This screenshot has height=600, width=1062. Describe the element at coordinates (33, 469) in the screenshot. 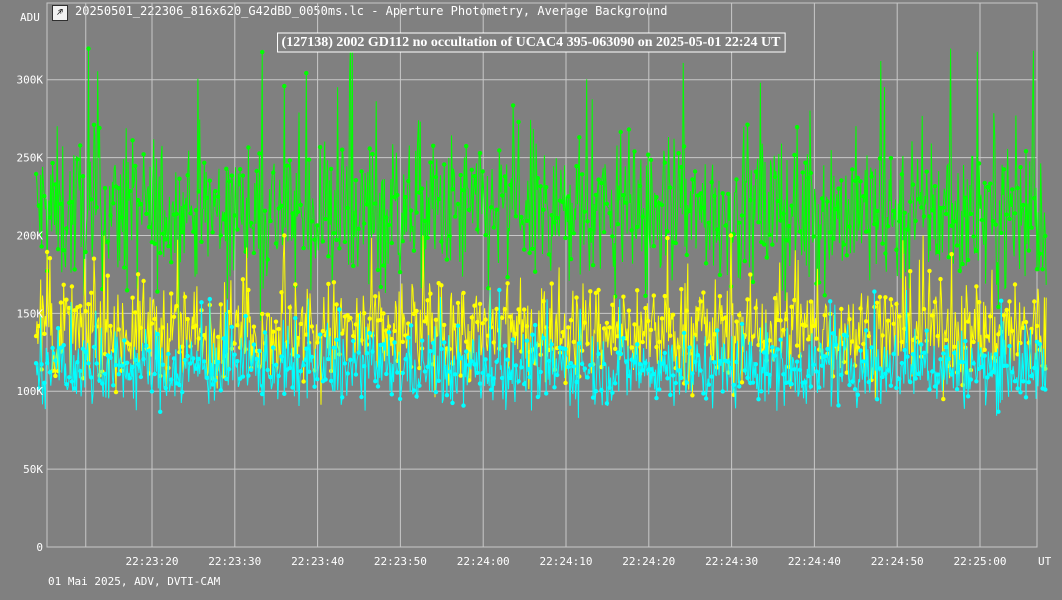

I see `y-tick-label: 50K` at that location.